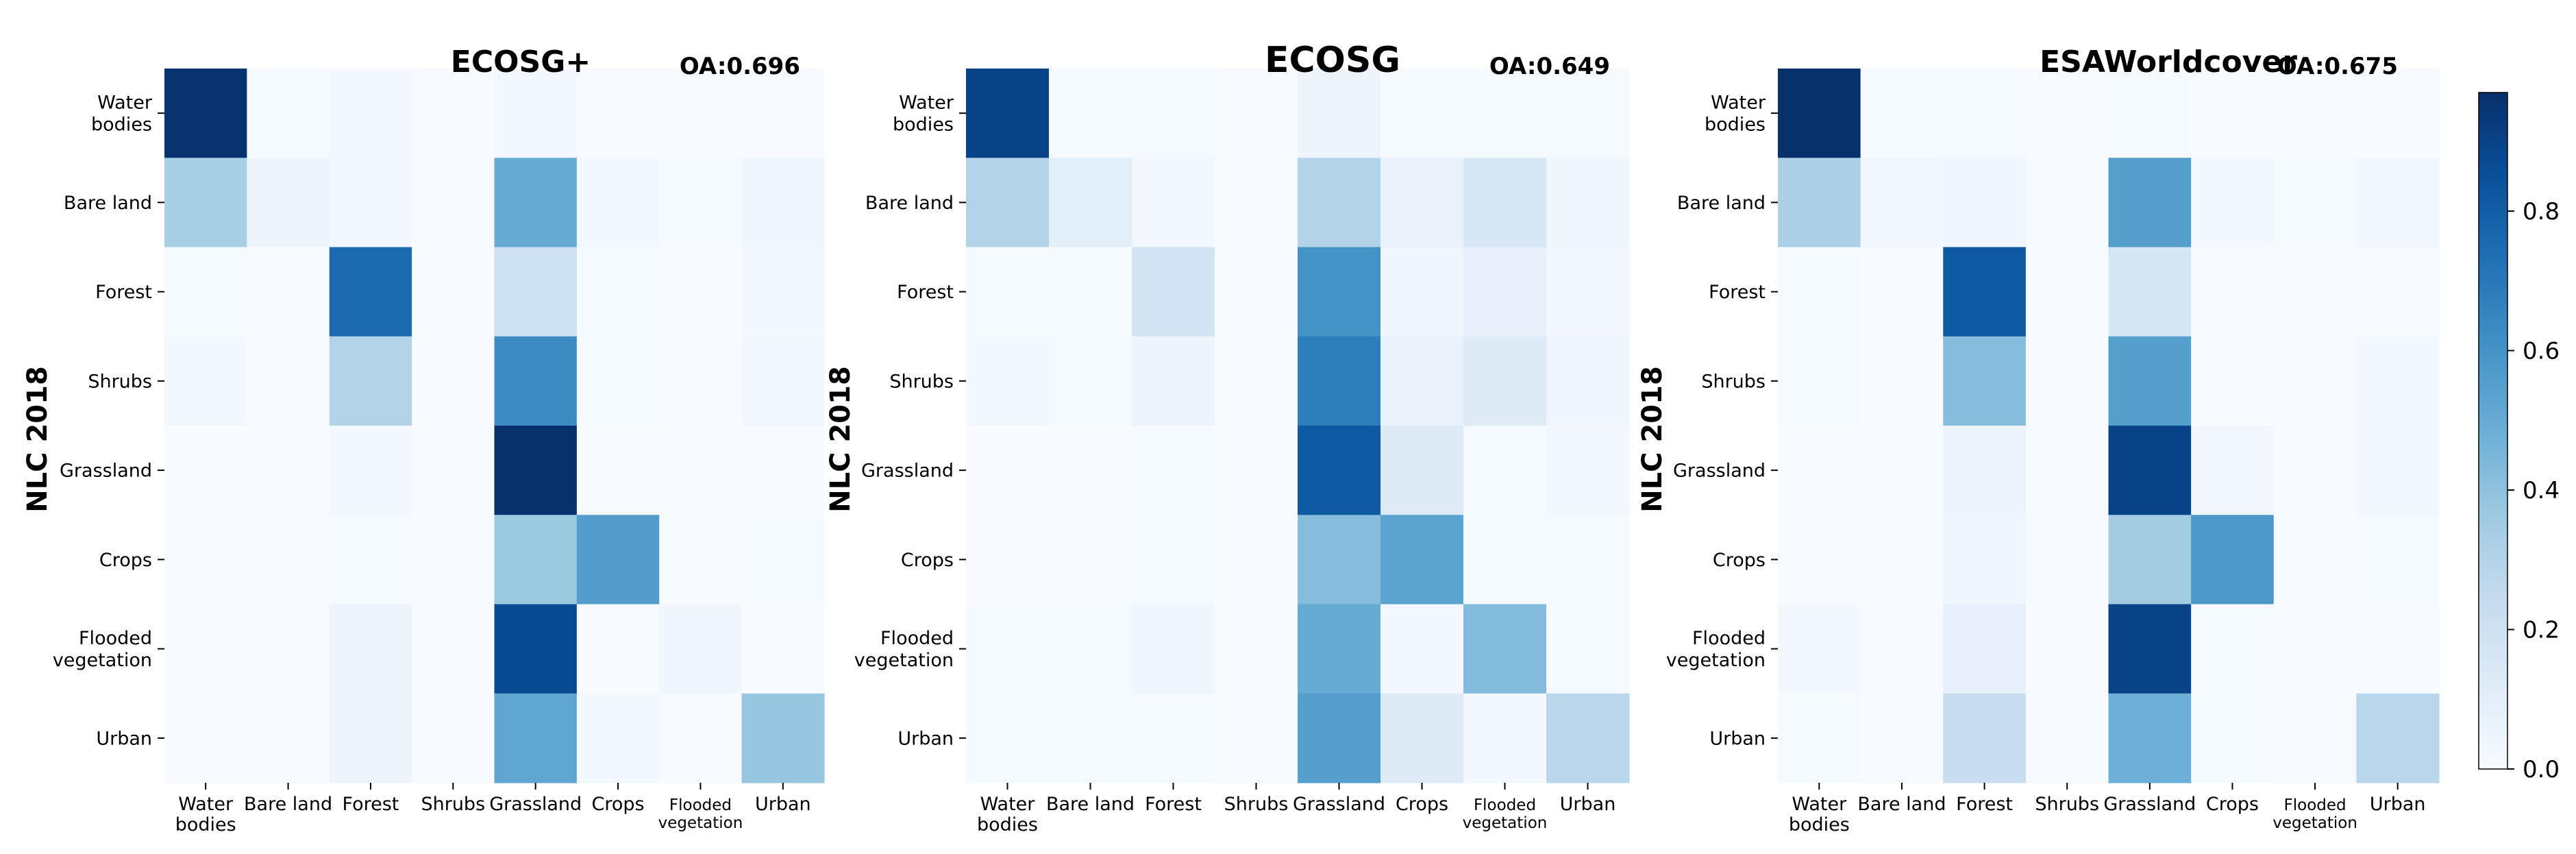  I want to click on y-tick-label: Forest, so click(925, 292).